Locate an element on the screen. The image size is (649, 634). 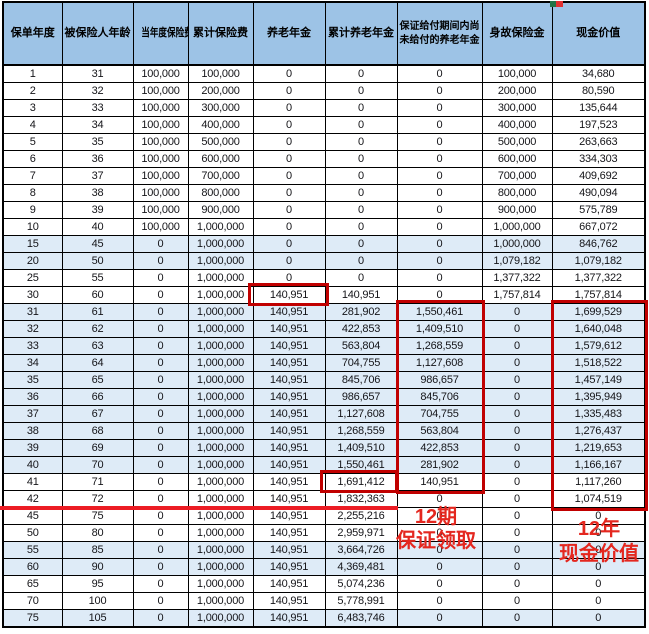
table-cell: 700,000 is located at coordinates (517, 176).